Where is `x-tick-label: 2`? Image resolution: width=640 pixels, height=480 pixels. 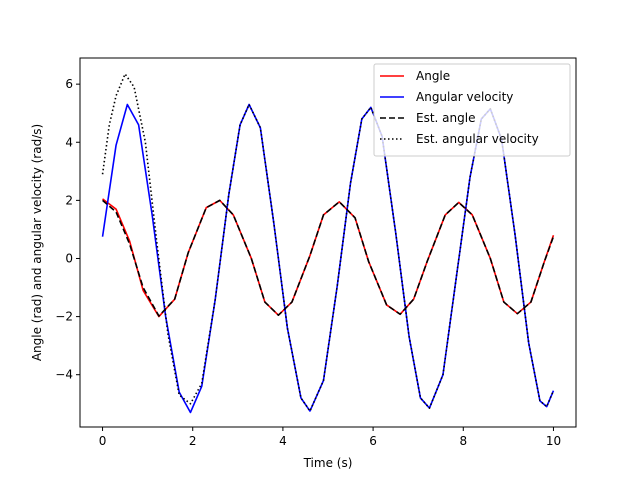
x-tick-label: 2 is located at coordinates (193, 441).